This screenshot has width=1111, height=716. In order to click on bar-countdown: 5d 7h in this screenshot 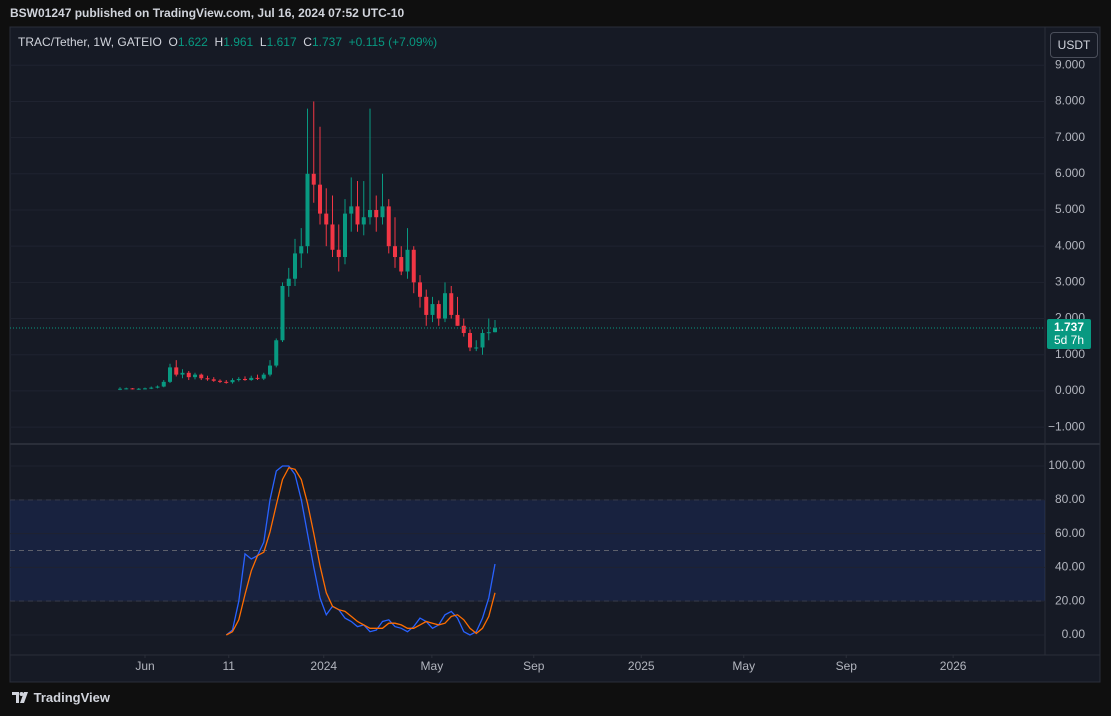, I will do `click(1069, 340)`.